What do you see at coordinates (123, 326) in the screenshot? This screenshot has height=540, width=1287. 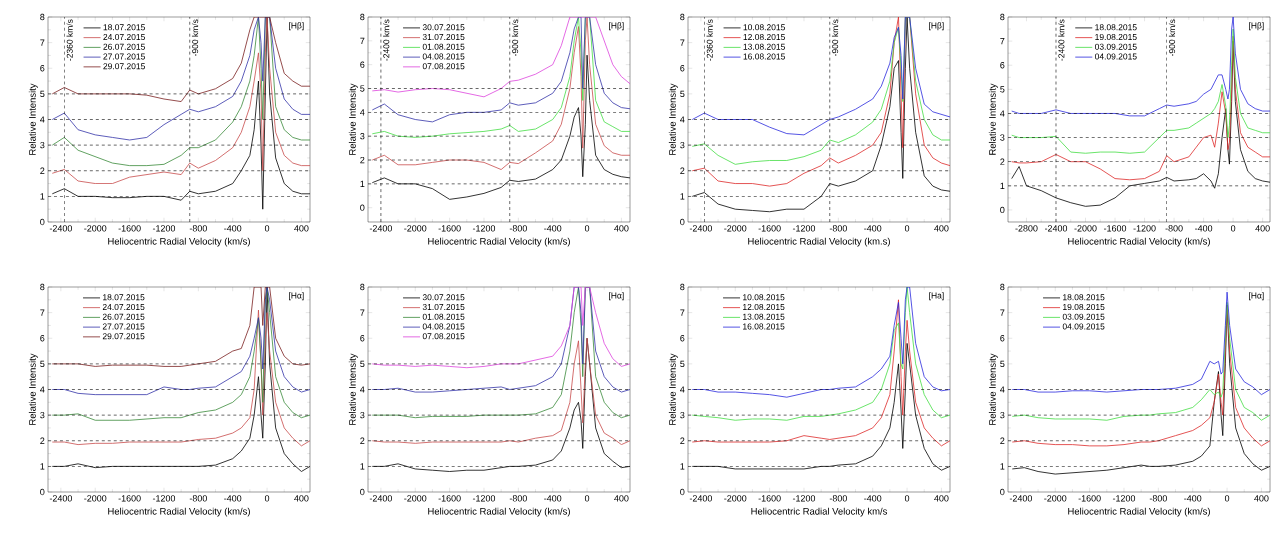 I see `legend-label: 27.07.2015` at bounding box center [123, 326].